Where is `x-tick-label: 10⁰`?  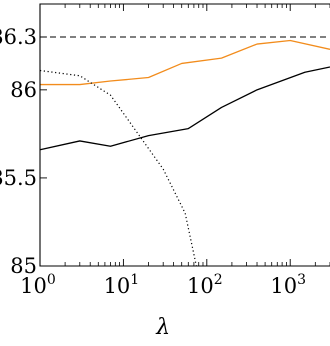 x-tick-label: 10⁰ is located at coordinates (38, 285).